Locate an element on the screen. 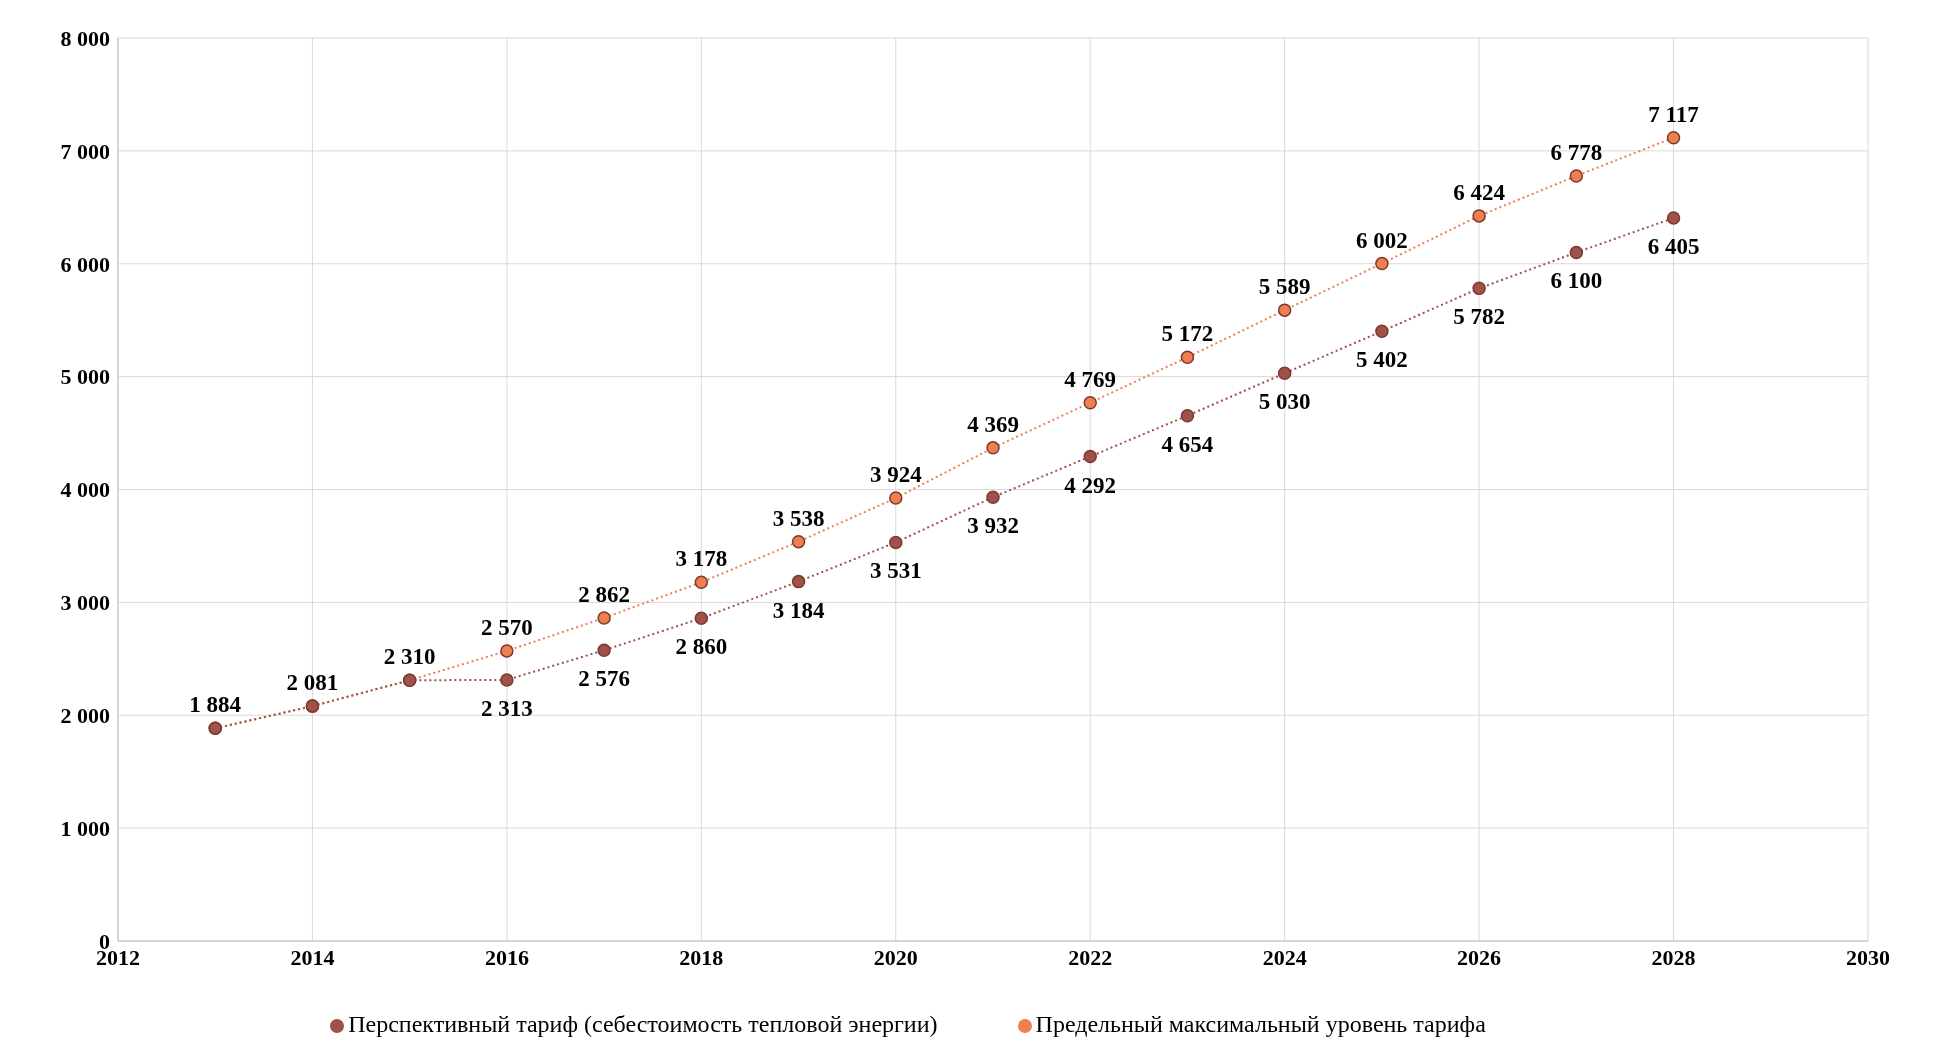 This screenshot has width=1933, height=1064. legend-label: Перспективный тариф (себестоимость тепловой энергии) is located at coordinates (643, 1024).